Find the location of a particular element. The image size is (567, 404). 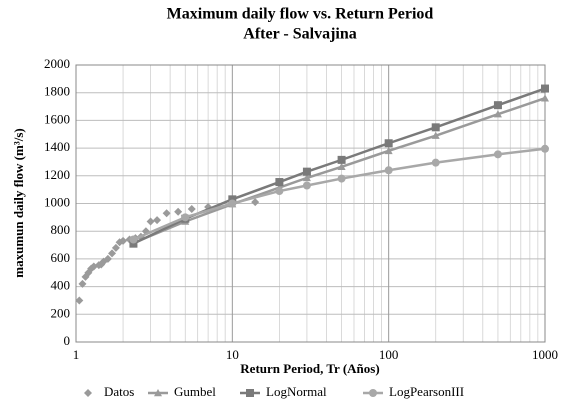

y-tick-label: 2000 is located at coordinates (57, 63).